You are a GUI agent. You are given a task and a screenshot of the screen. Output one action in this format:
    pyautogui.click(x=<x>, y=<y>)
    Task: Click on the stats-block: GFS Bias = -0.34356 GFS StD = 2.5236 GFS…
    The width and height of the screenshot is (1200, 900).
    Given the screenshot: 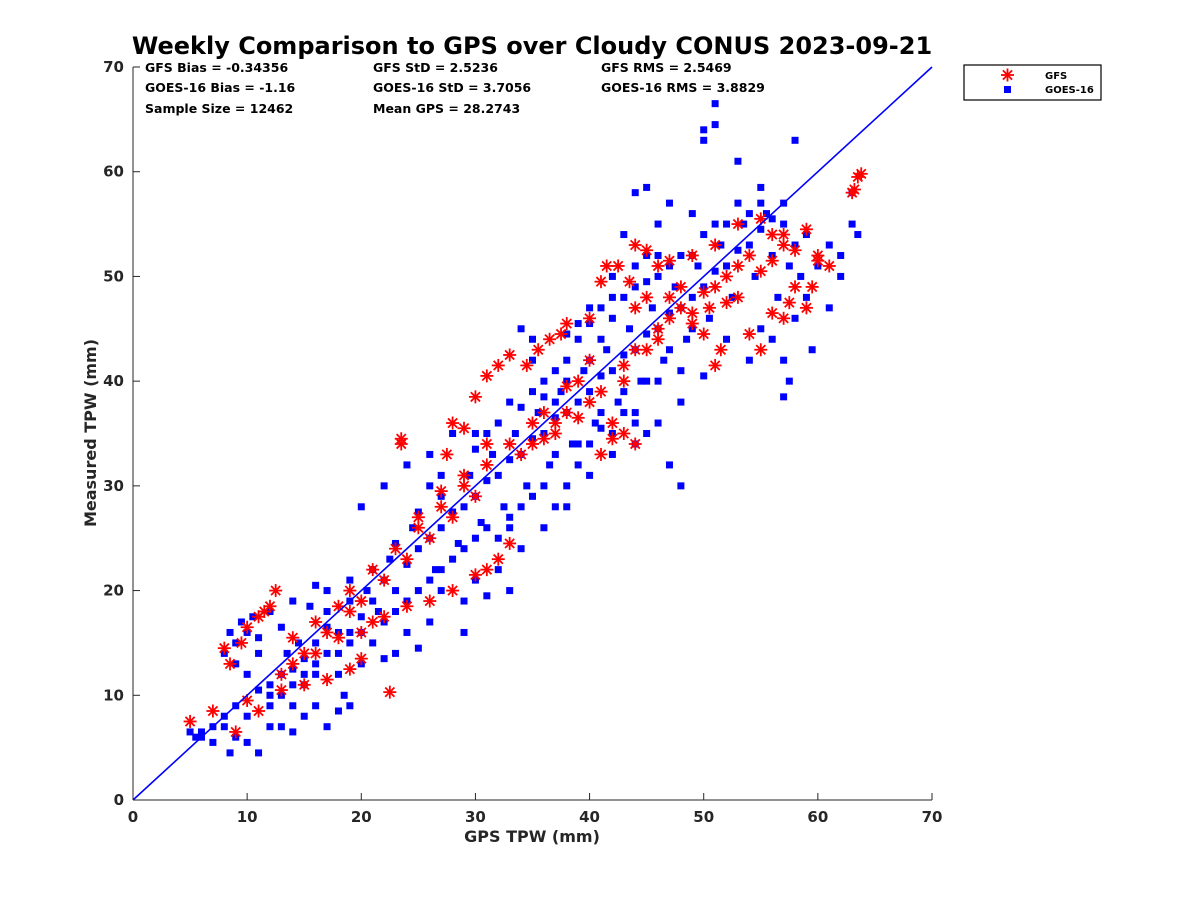 What is the action you would take?
    pyautogui.click(x=455, y=88)
    